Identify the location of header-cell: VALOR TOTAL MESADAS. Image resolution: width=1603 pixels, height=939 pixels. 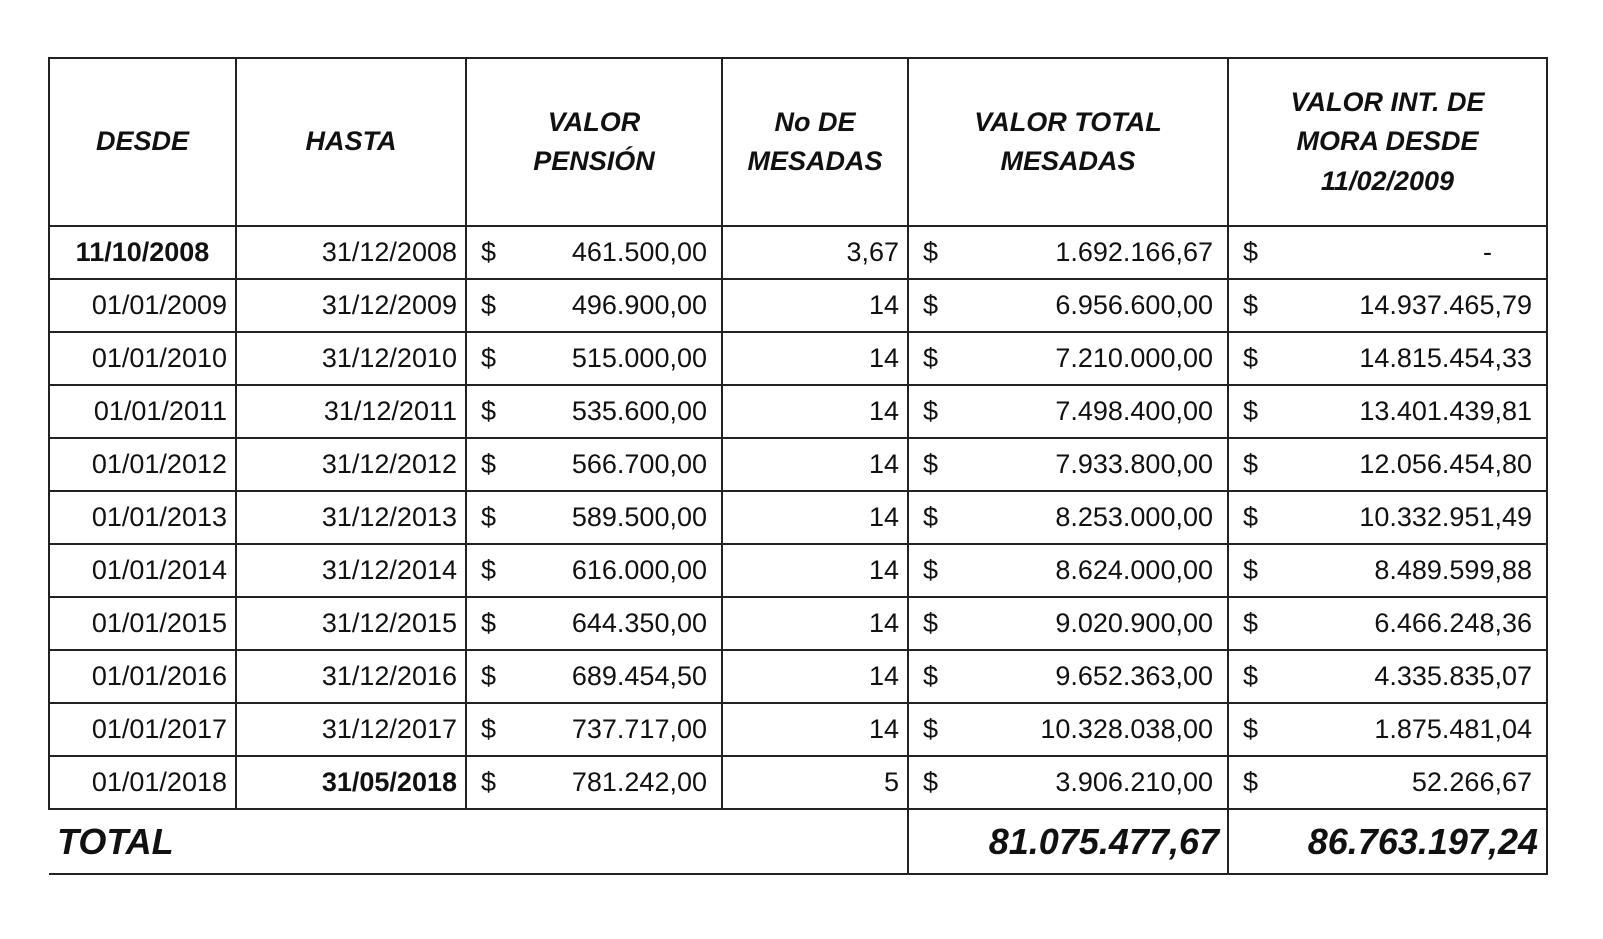
(1068, 142).